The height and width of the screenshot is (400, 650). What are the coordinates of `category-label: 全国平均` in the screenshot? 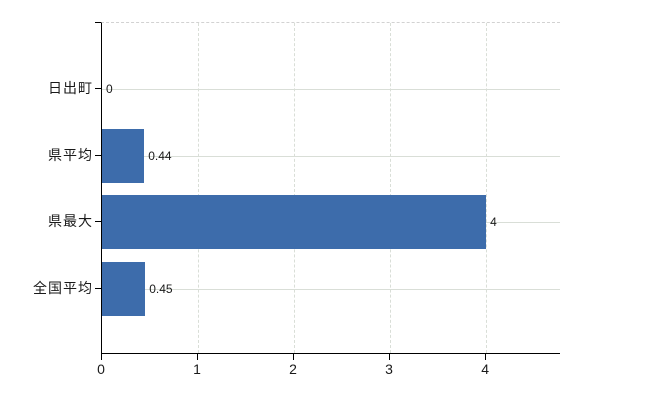 It's located at (63, 287).